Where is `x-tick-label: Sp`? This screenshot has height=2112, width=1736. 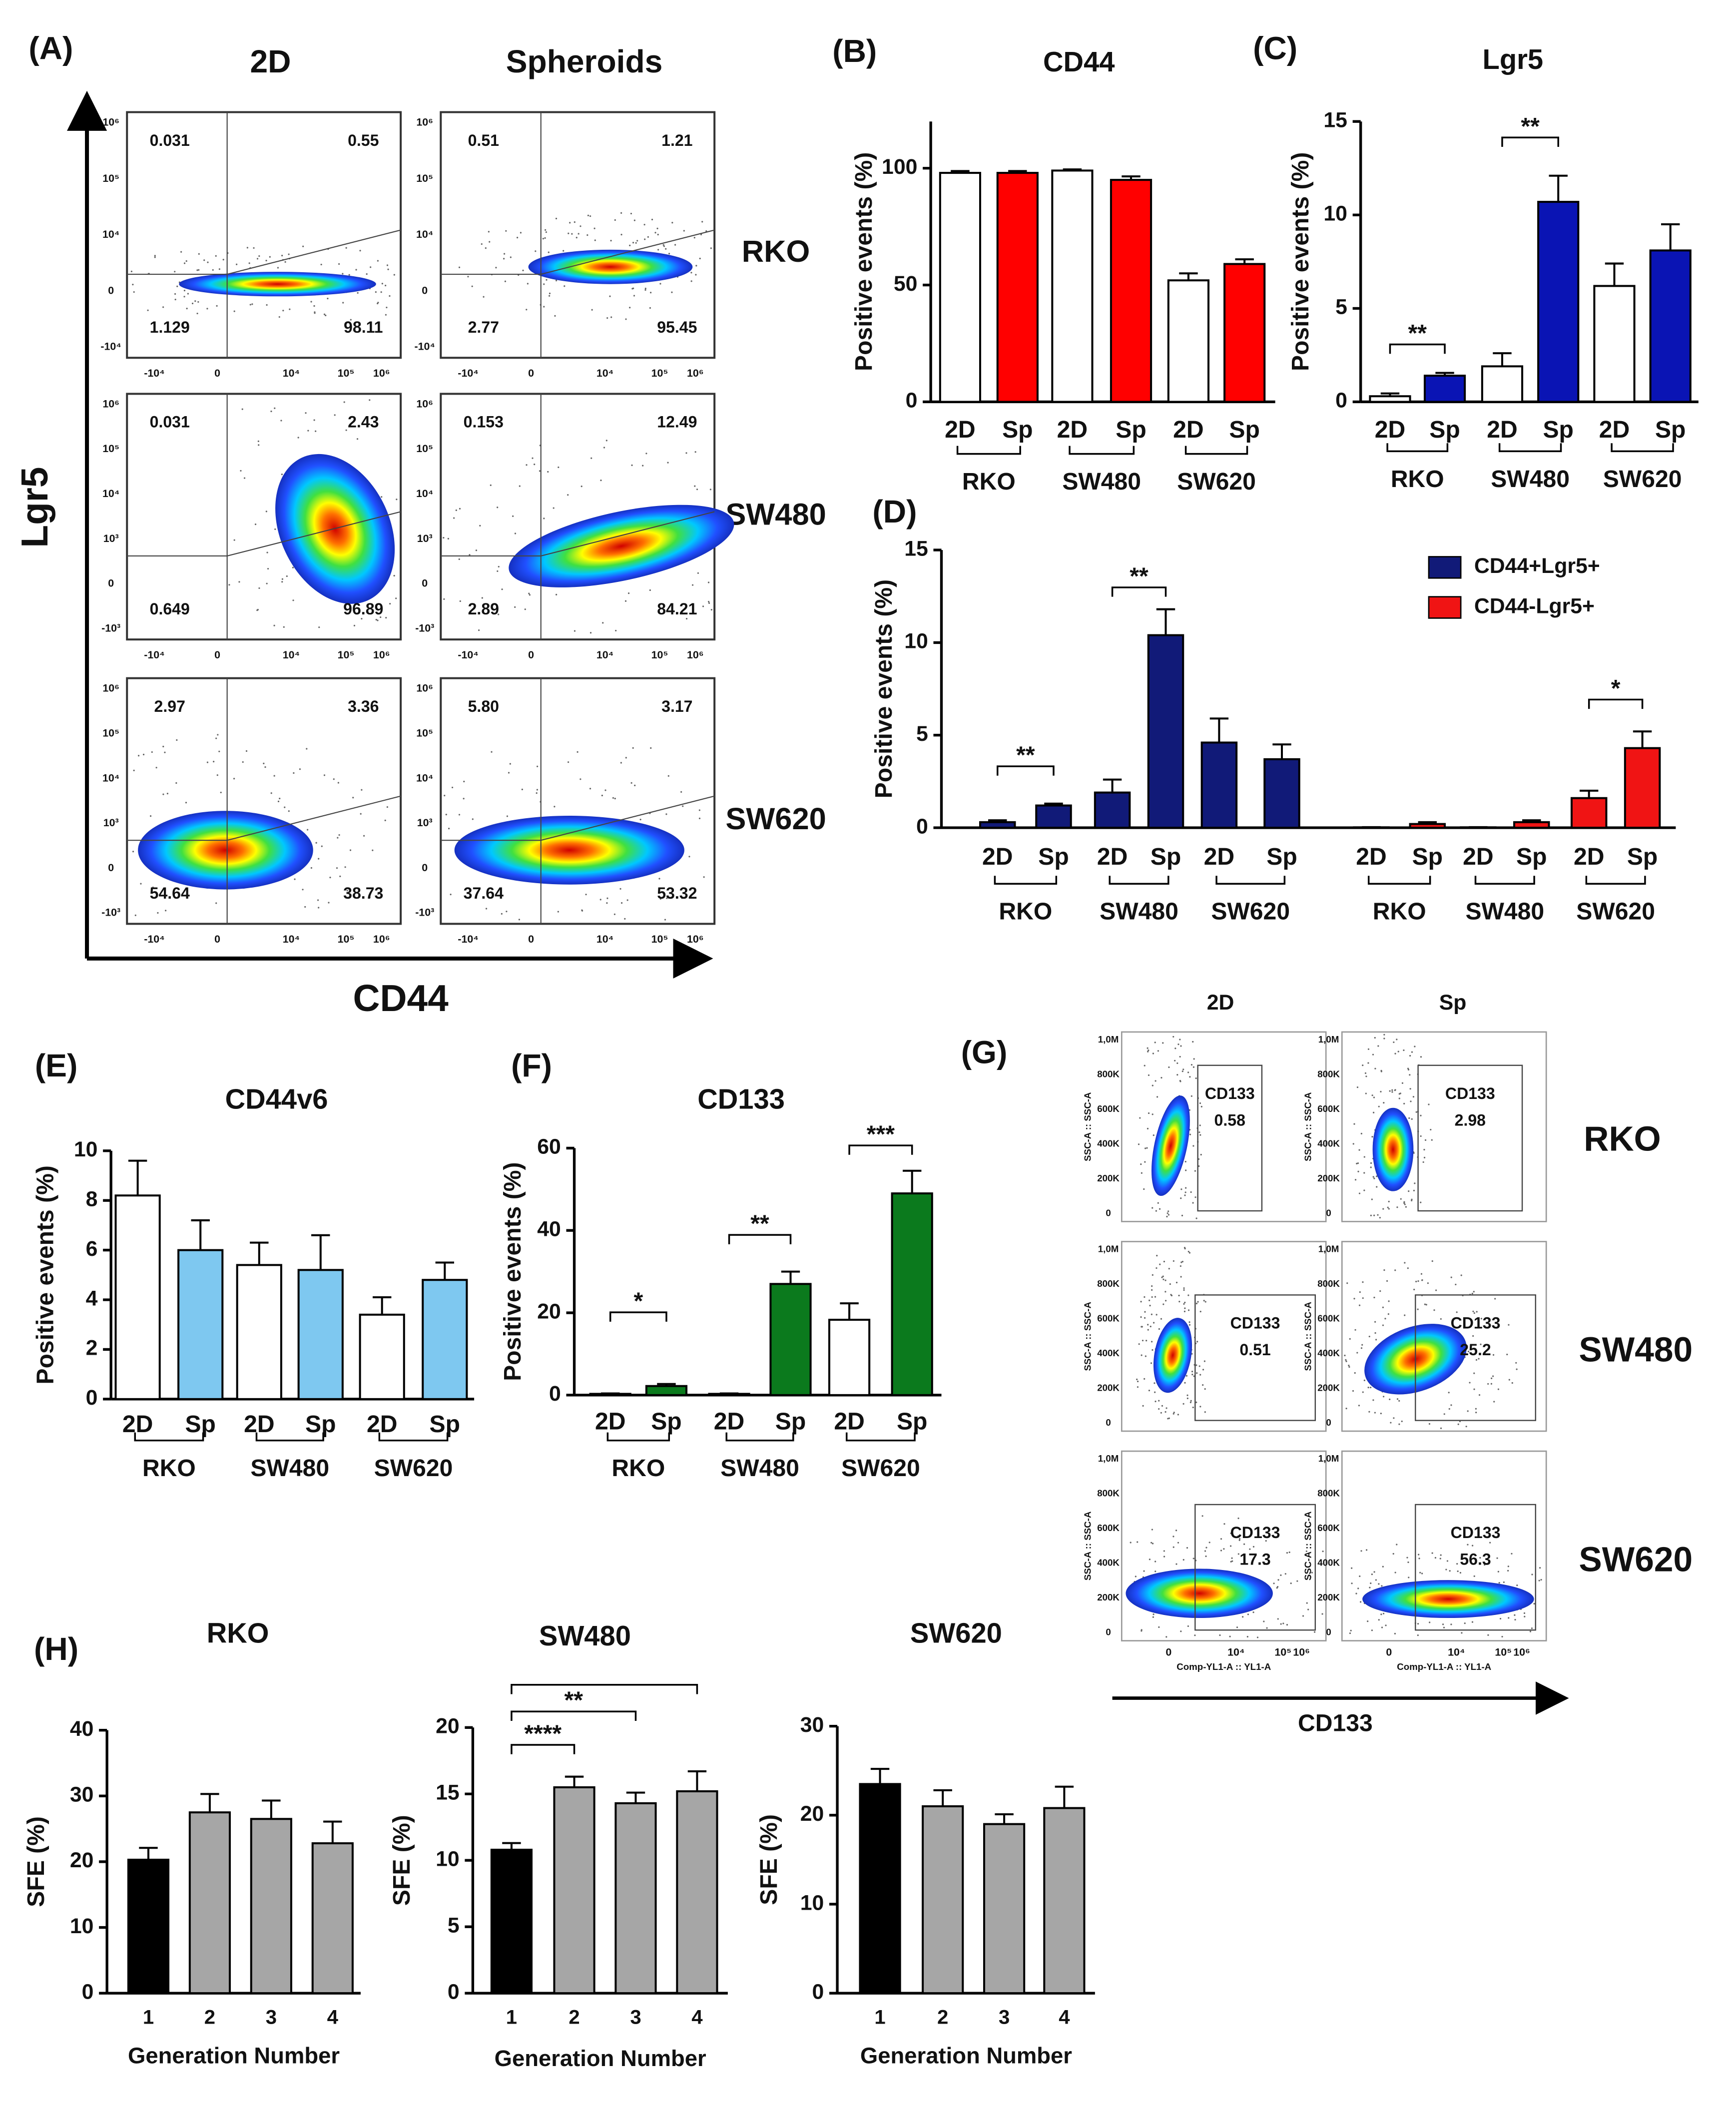 x-tick-label: Sp is located at coordinates (1281, 857).